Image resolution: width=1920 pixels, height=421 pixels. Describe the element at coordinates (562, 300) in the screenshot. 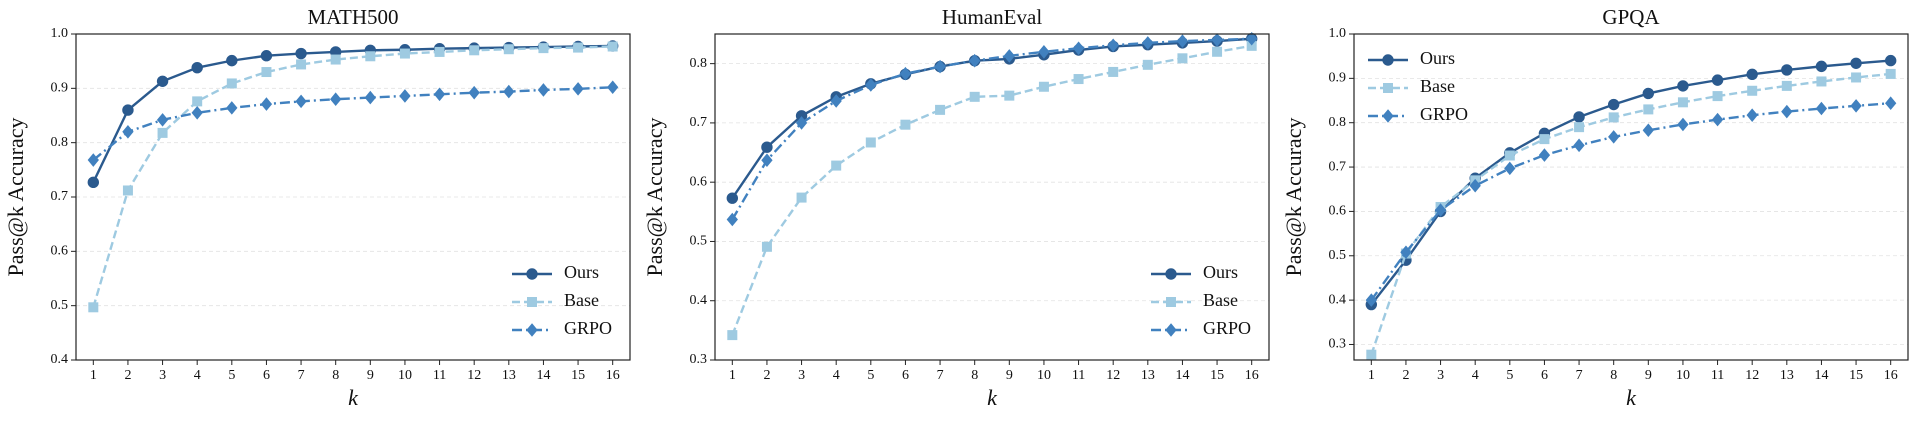

I see `legend: Ours Base GRPO` at that location.